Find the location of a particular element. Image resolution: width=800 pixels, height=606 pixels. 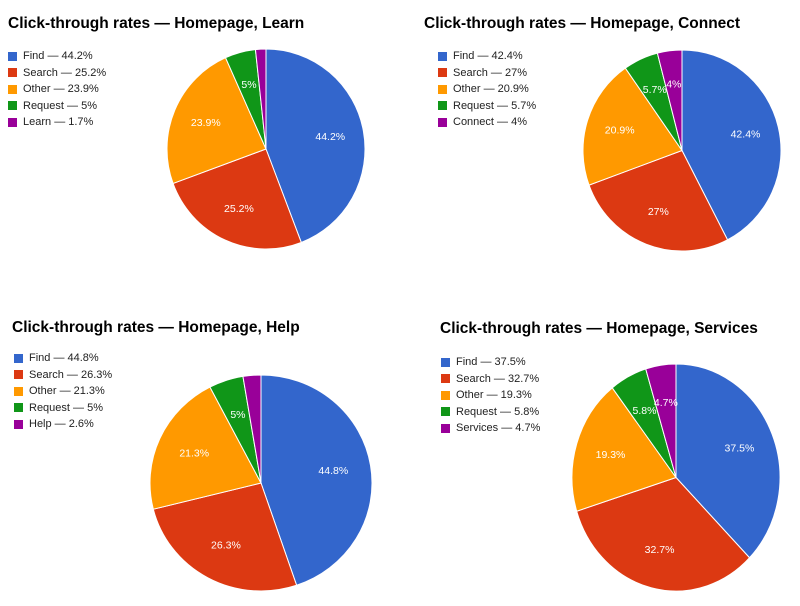

legend-label: Search — 25.2% is located at coordinates (65, 72).